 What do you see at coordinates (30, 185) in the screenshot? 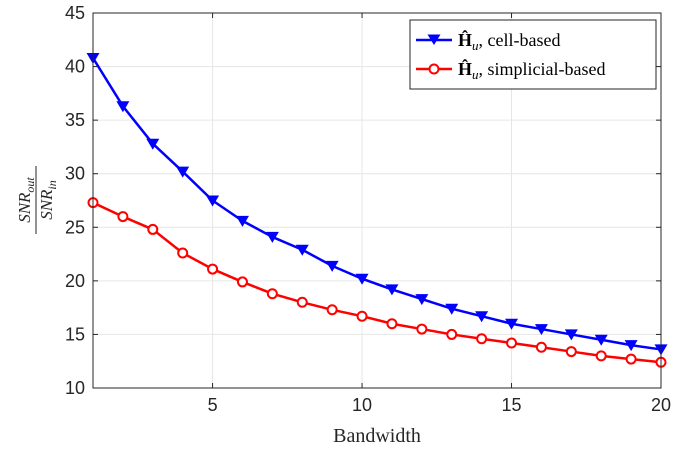
I see `y-label-numerator-sub: out` at bounding box center [30, 185].